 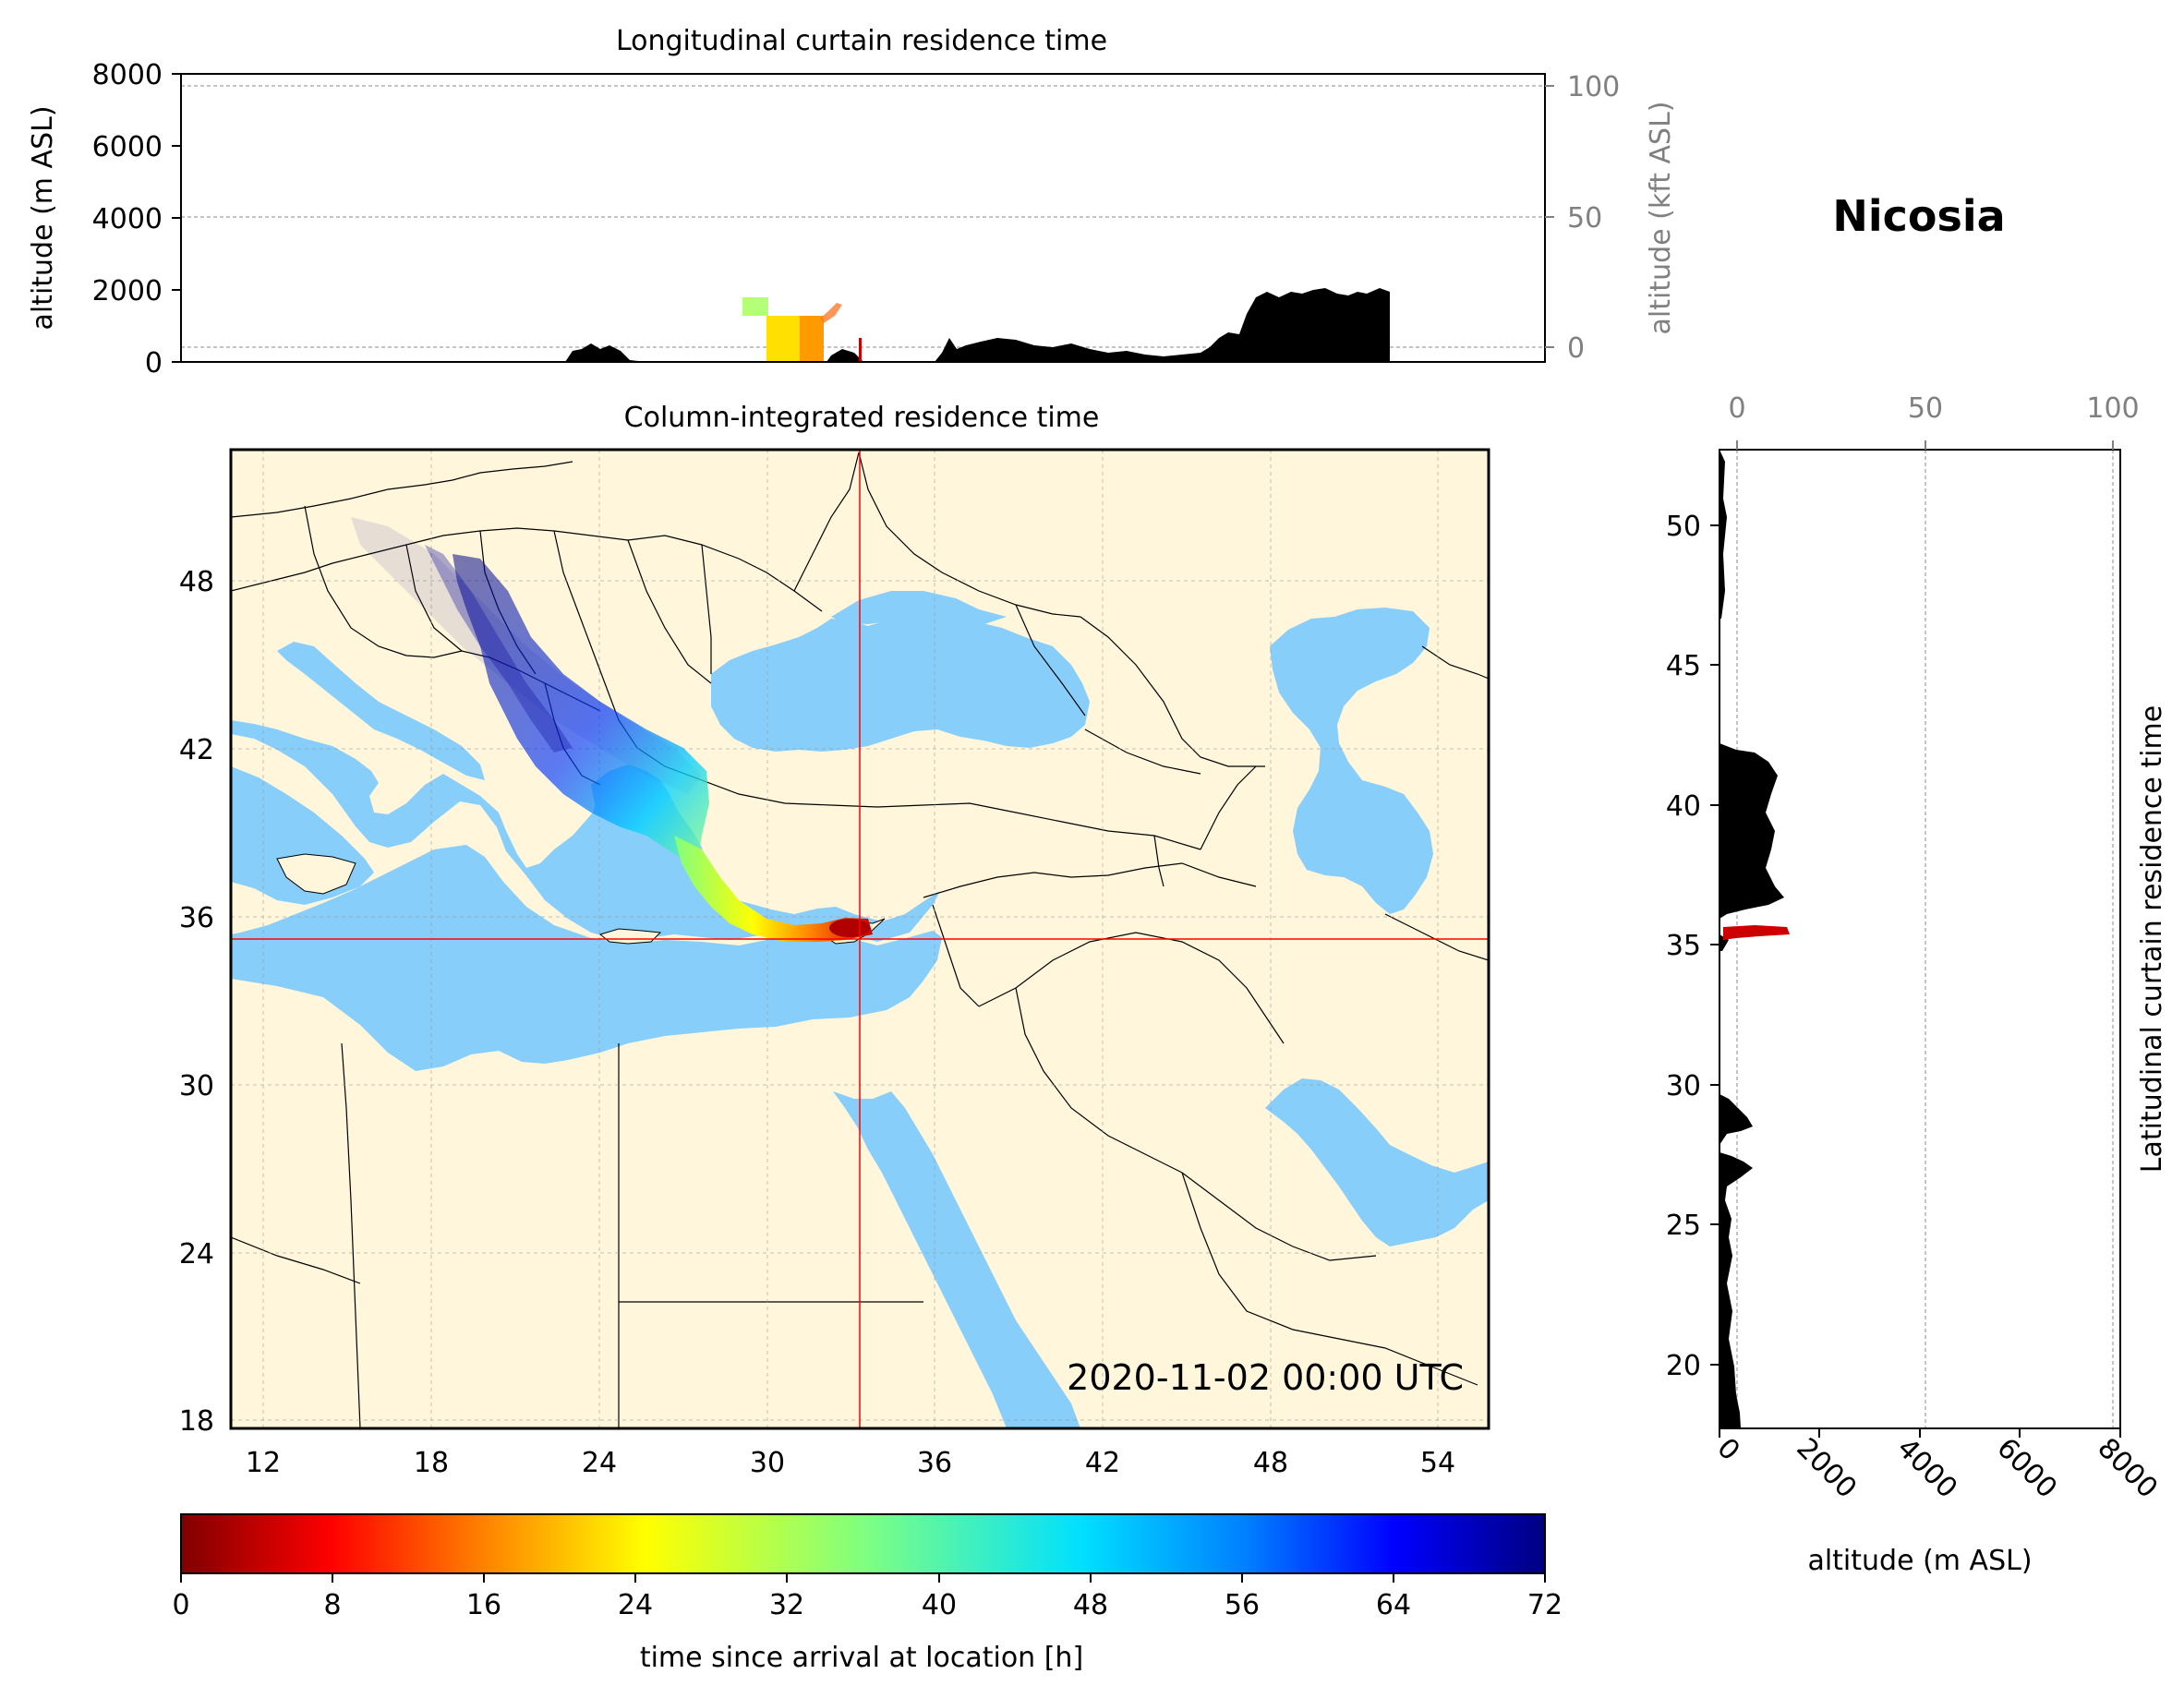 I want to click on tick-label: 64, so click(x=1393, y=1605).